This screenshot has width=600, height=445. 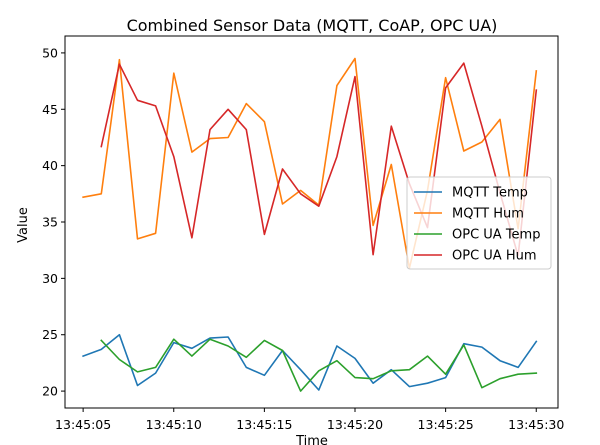 What do you see at coordinates (50, 109) in the screenshot?
I see `y-tick-label: 45` at bounding box center [50, 109].